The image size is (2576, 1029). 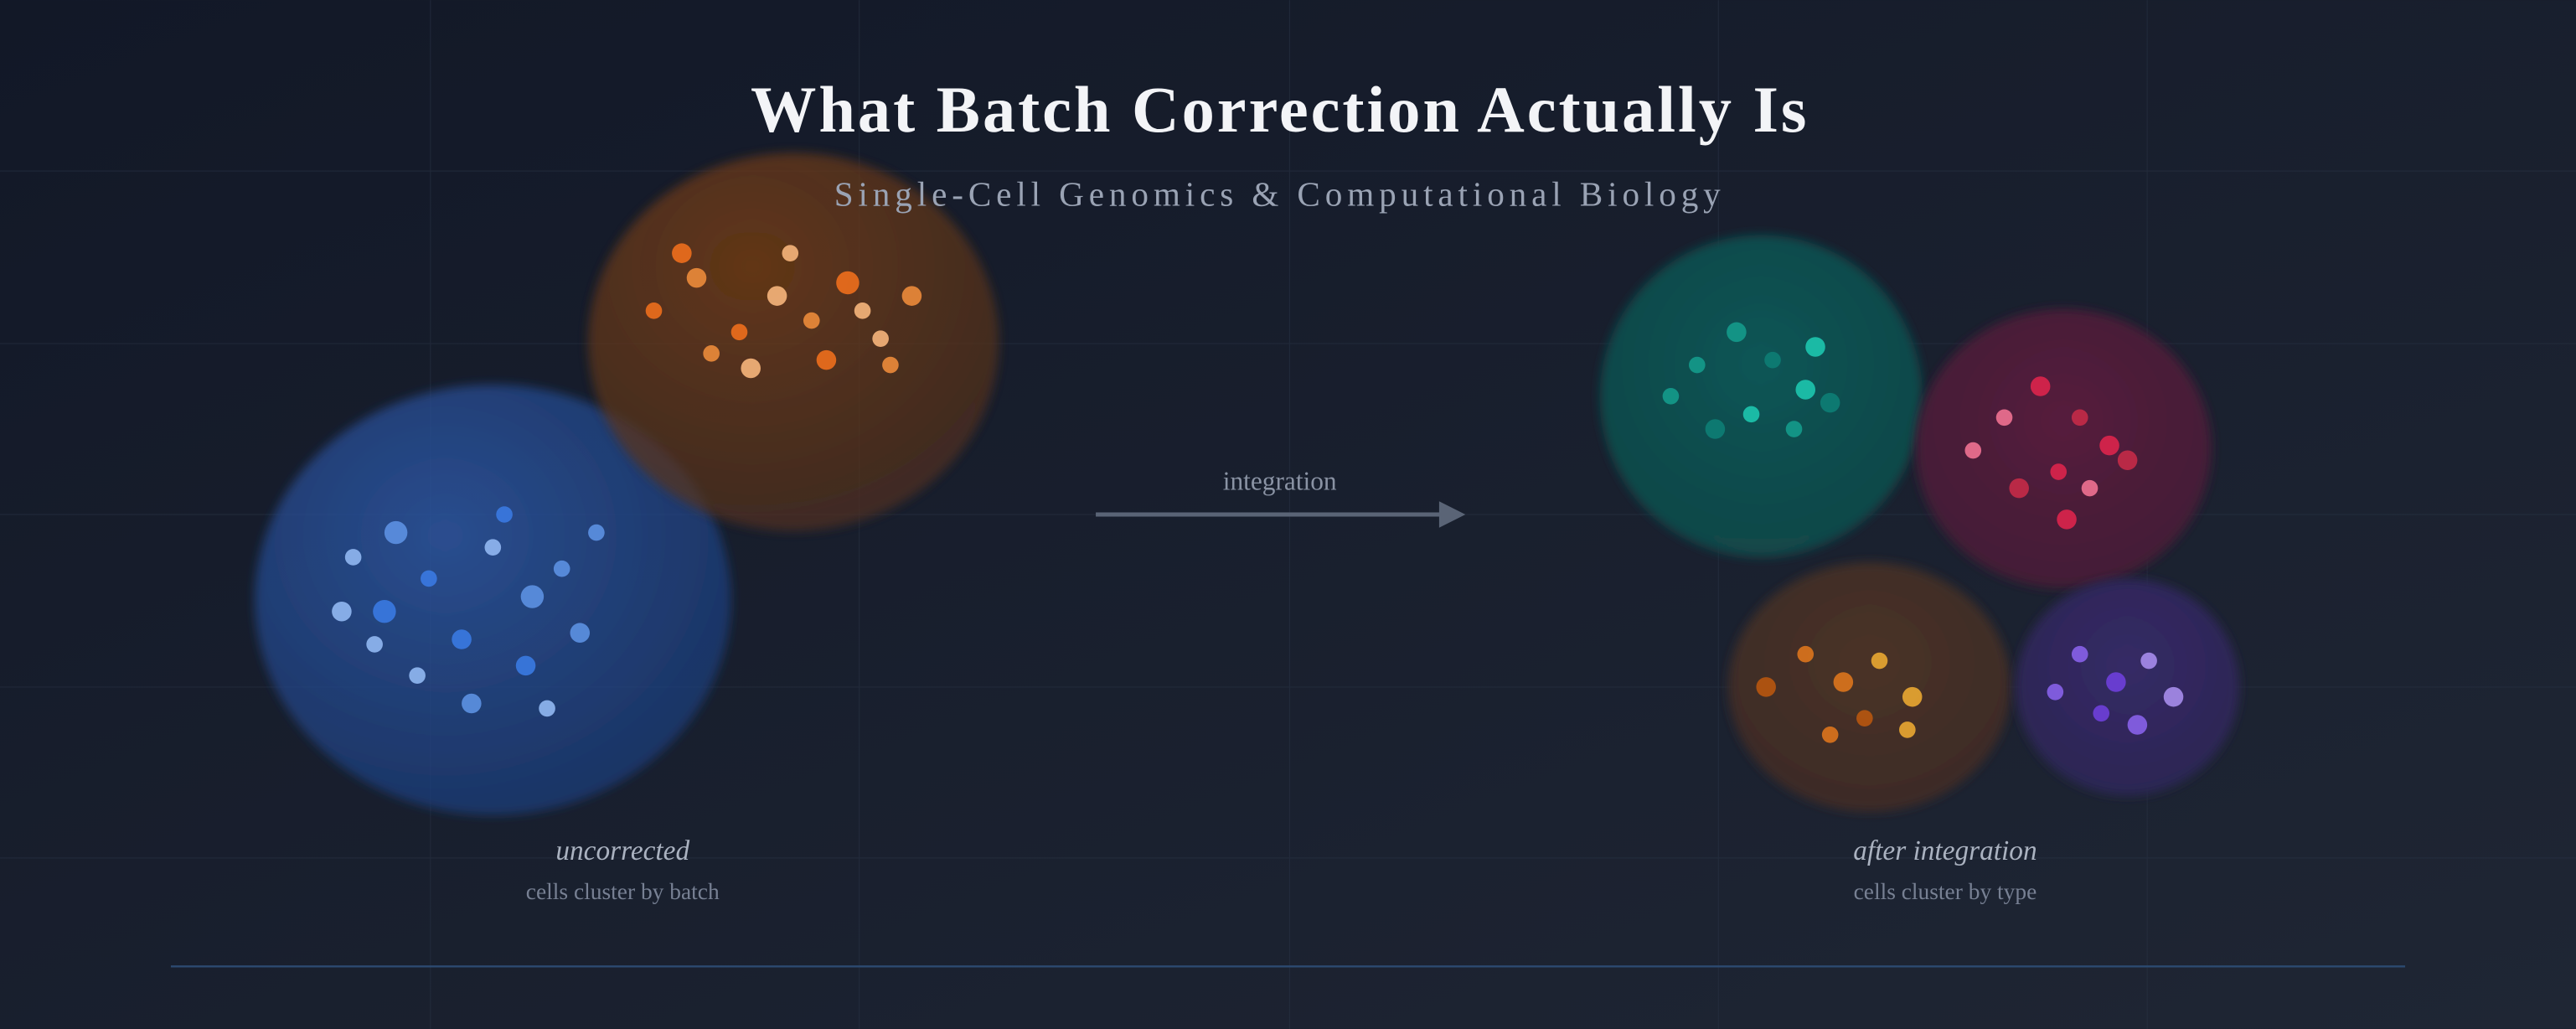 What do you see at coordinates (1945, 892) in the screenshot?
I see `panel-caption: cells cluster by type` at bounding box center [1945, 892].